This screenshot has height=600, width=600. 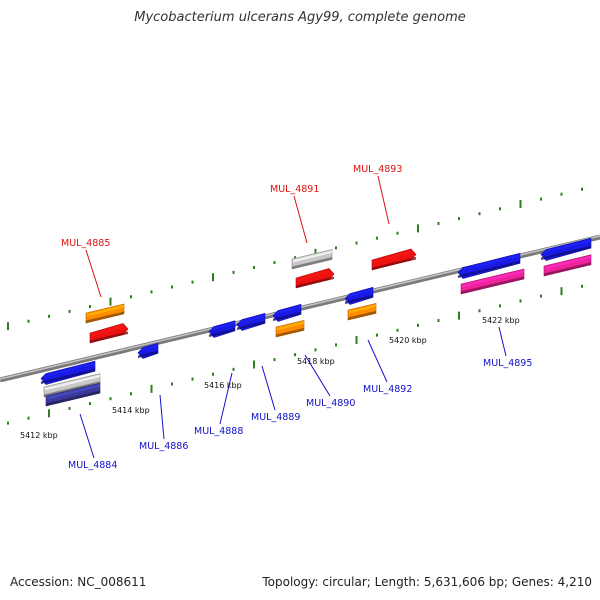 I want to click on ruler-label: 5414 kbp, so click(x=131, y=410).